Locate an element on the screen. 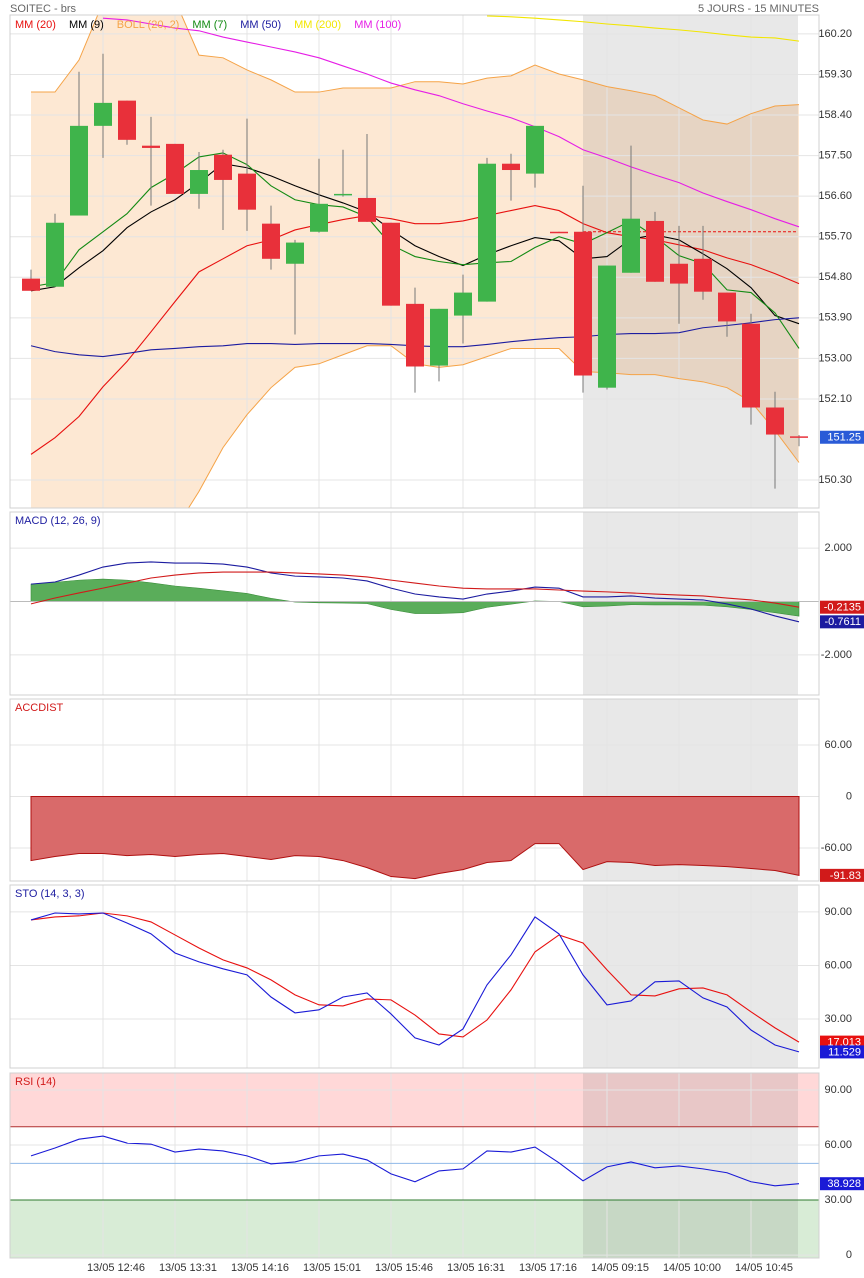 The height and width of the screenshot is (1278, 864). y-tick-label: 160.20 is located at coordinates (835, 34).